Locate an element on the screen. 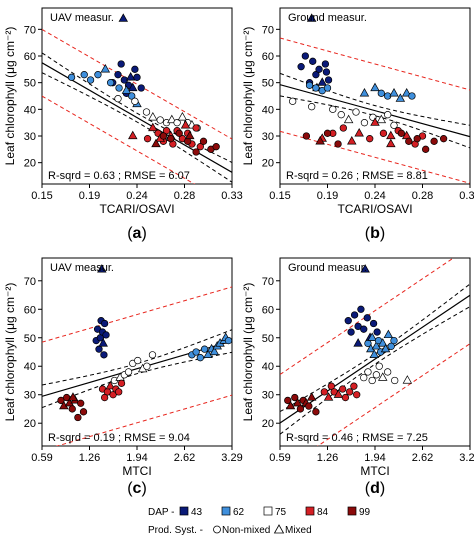 Image resolution: width=474 pixels, height=542 pixels. data-points is located at coordinates (145, 343).